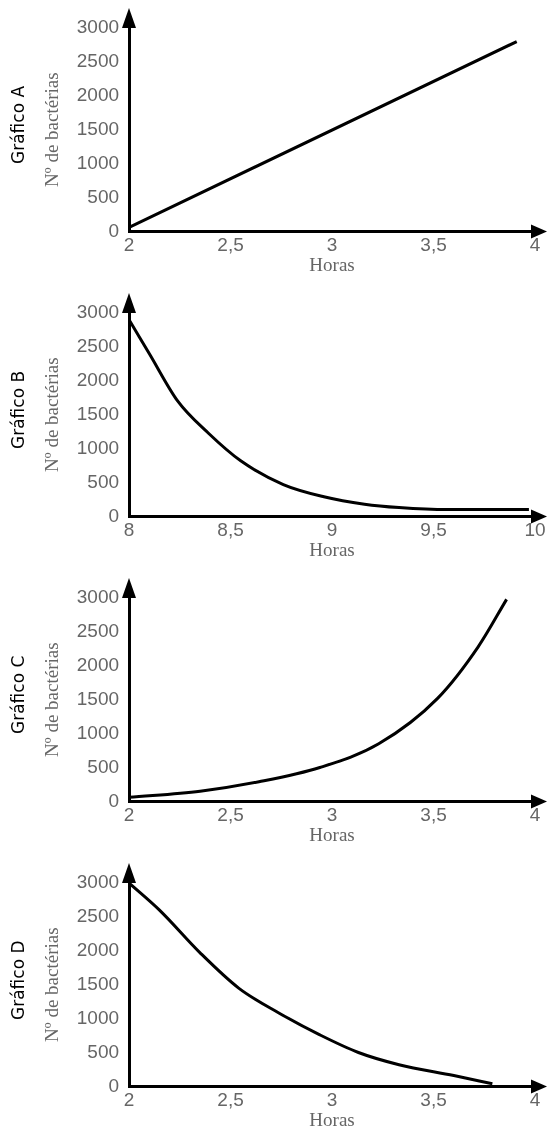 The height and width of the screenshot is (1140, 549). I want to click on x-tick-label: 8, so click(129, 530).